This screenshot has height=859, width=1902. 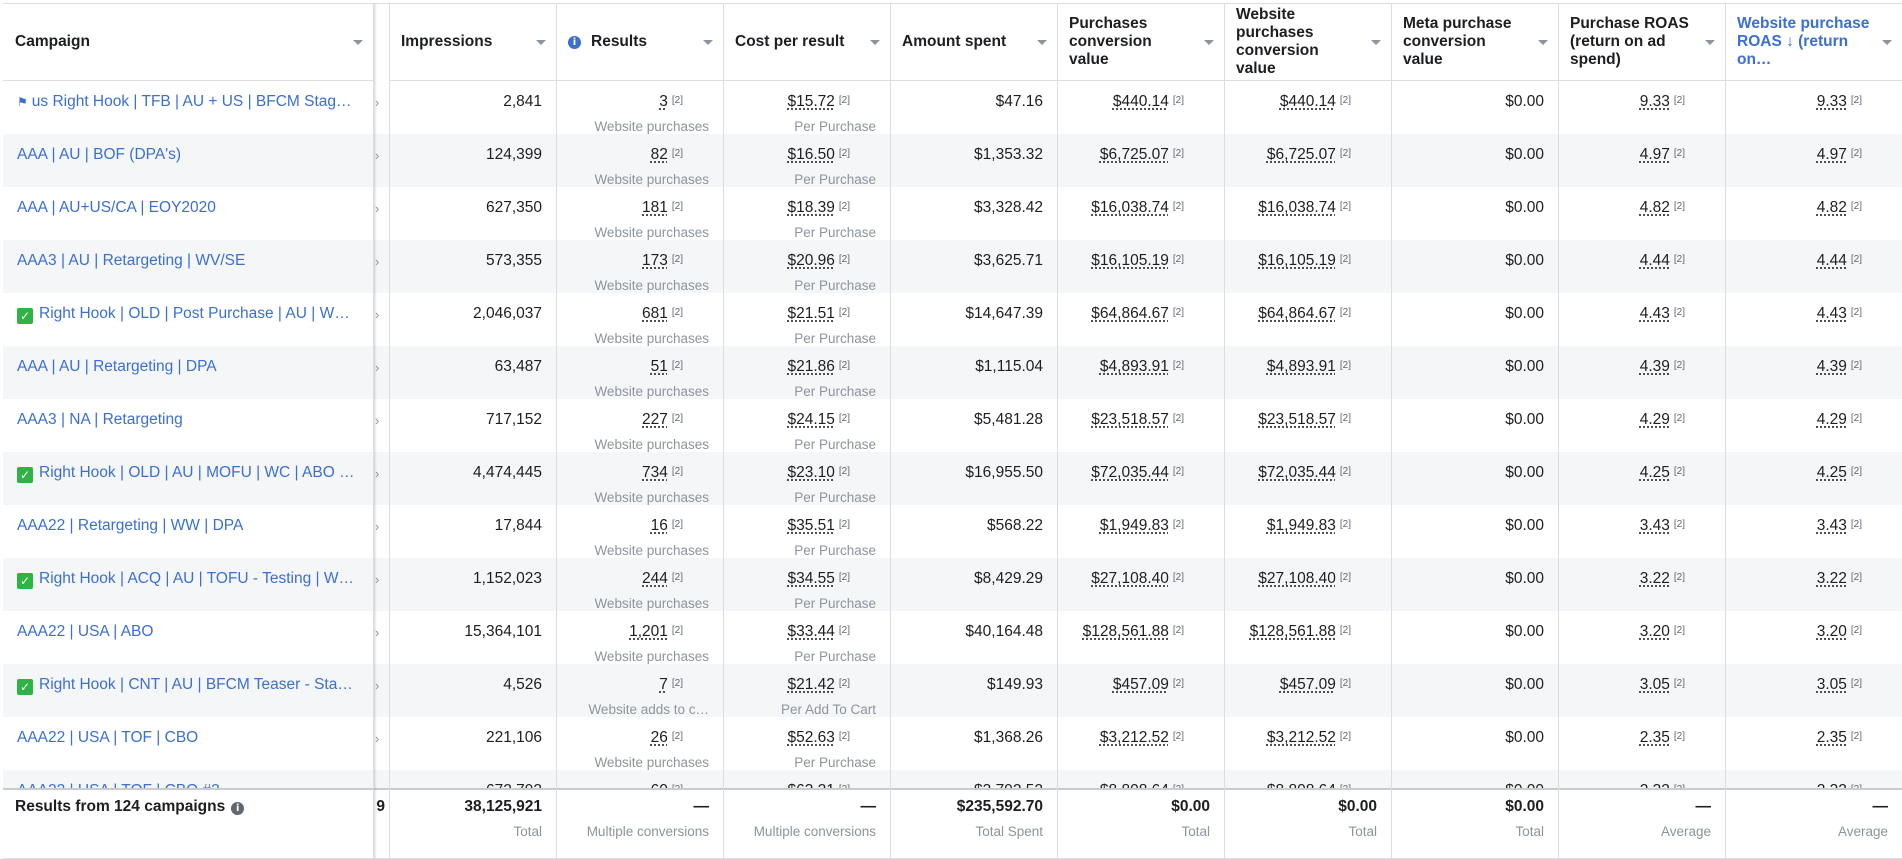 I want to click on cell-pcv: $23,518.57 [2], so click(x=1140, y=425).